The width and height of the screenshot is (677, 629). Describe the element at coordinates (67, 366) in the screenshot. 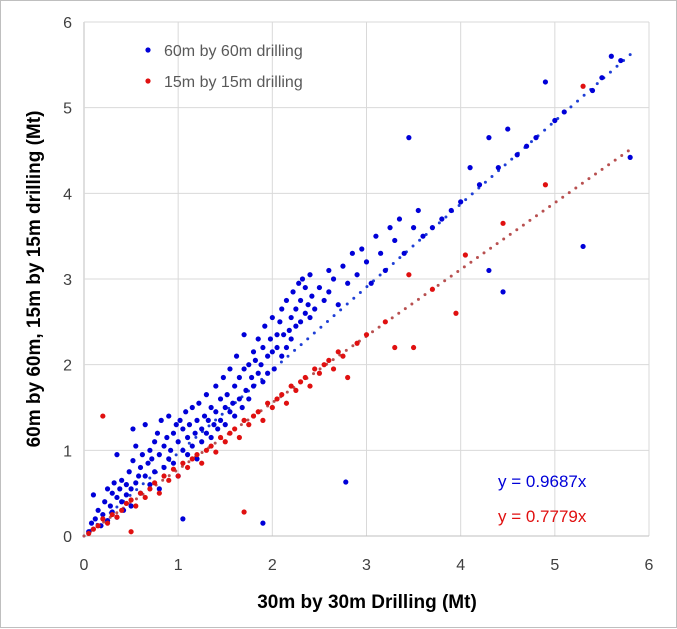

I see `y-tick-label: 2` at that location.